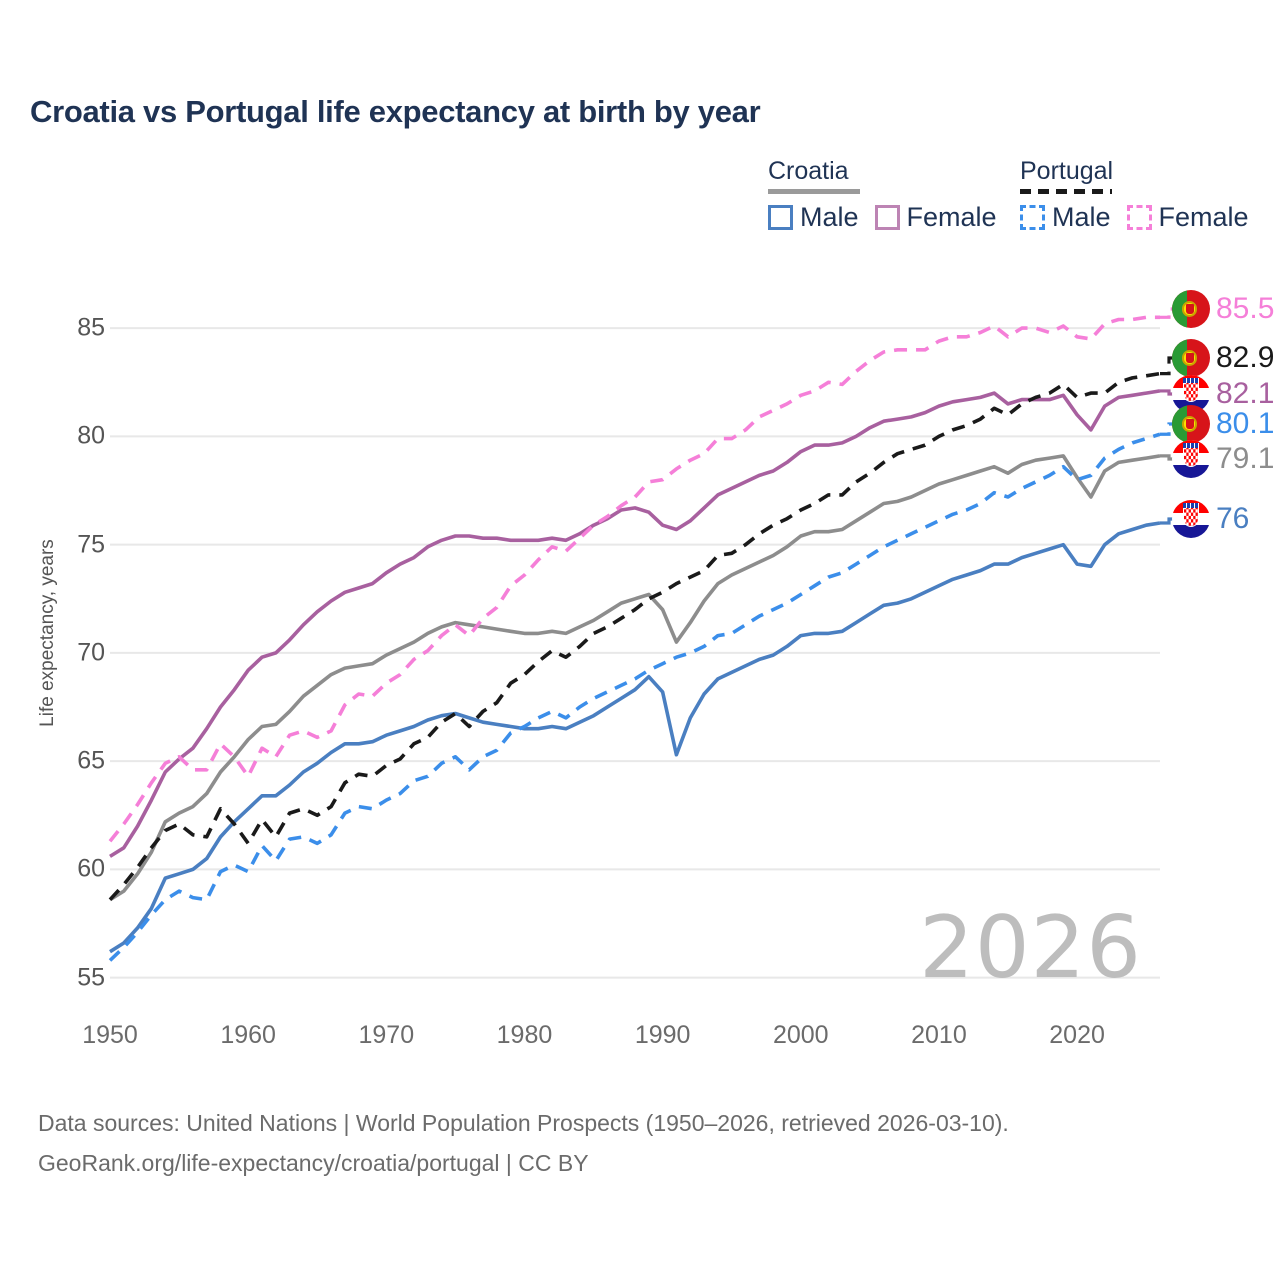  What do you see at coordinates (808, 171) in the screenshot?
I see `legend-group-croatia-title: Croatia` at bounding box center [808, 171].